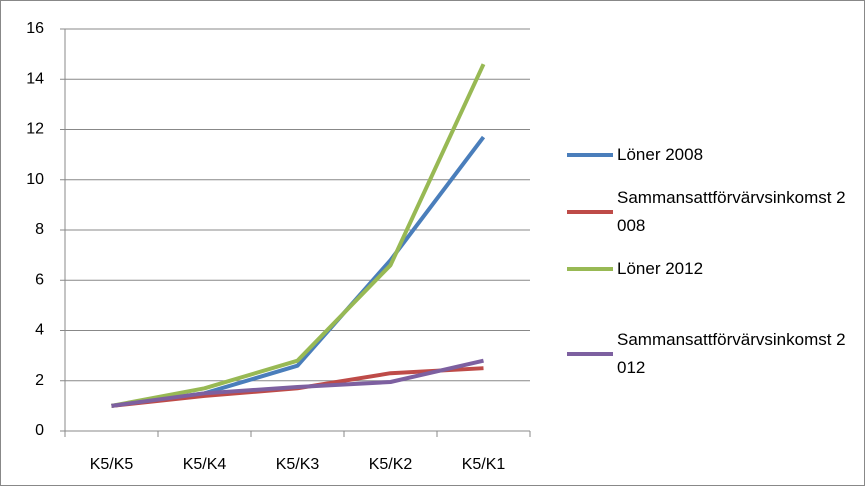  I want to click on y-tick-label: 6, so click(39, 279).